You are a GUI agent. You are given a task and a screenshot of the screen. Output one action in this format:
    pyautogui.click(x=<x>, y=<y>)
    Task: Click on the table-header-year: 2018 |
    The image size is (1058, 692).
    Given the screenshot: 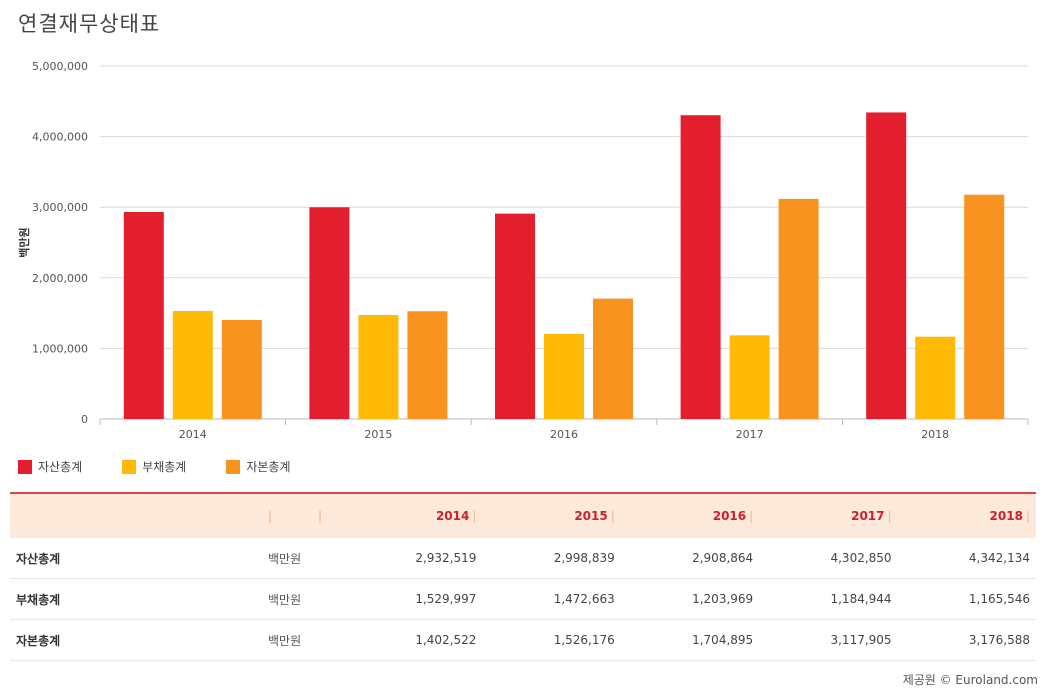 What is the action you would take?
    pyautogui.click(x=1009, y=516)
    